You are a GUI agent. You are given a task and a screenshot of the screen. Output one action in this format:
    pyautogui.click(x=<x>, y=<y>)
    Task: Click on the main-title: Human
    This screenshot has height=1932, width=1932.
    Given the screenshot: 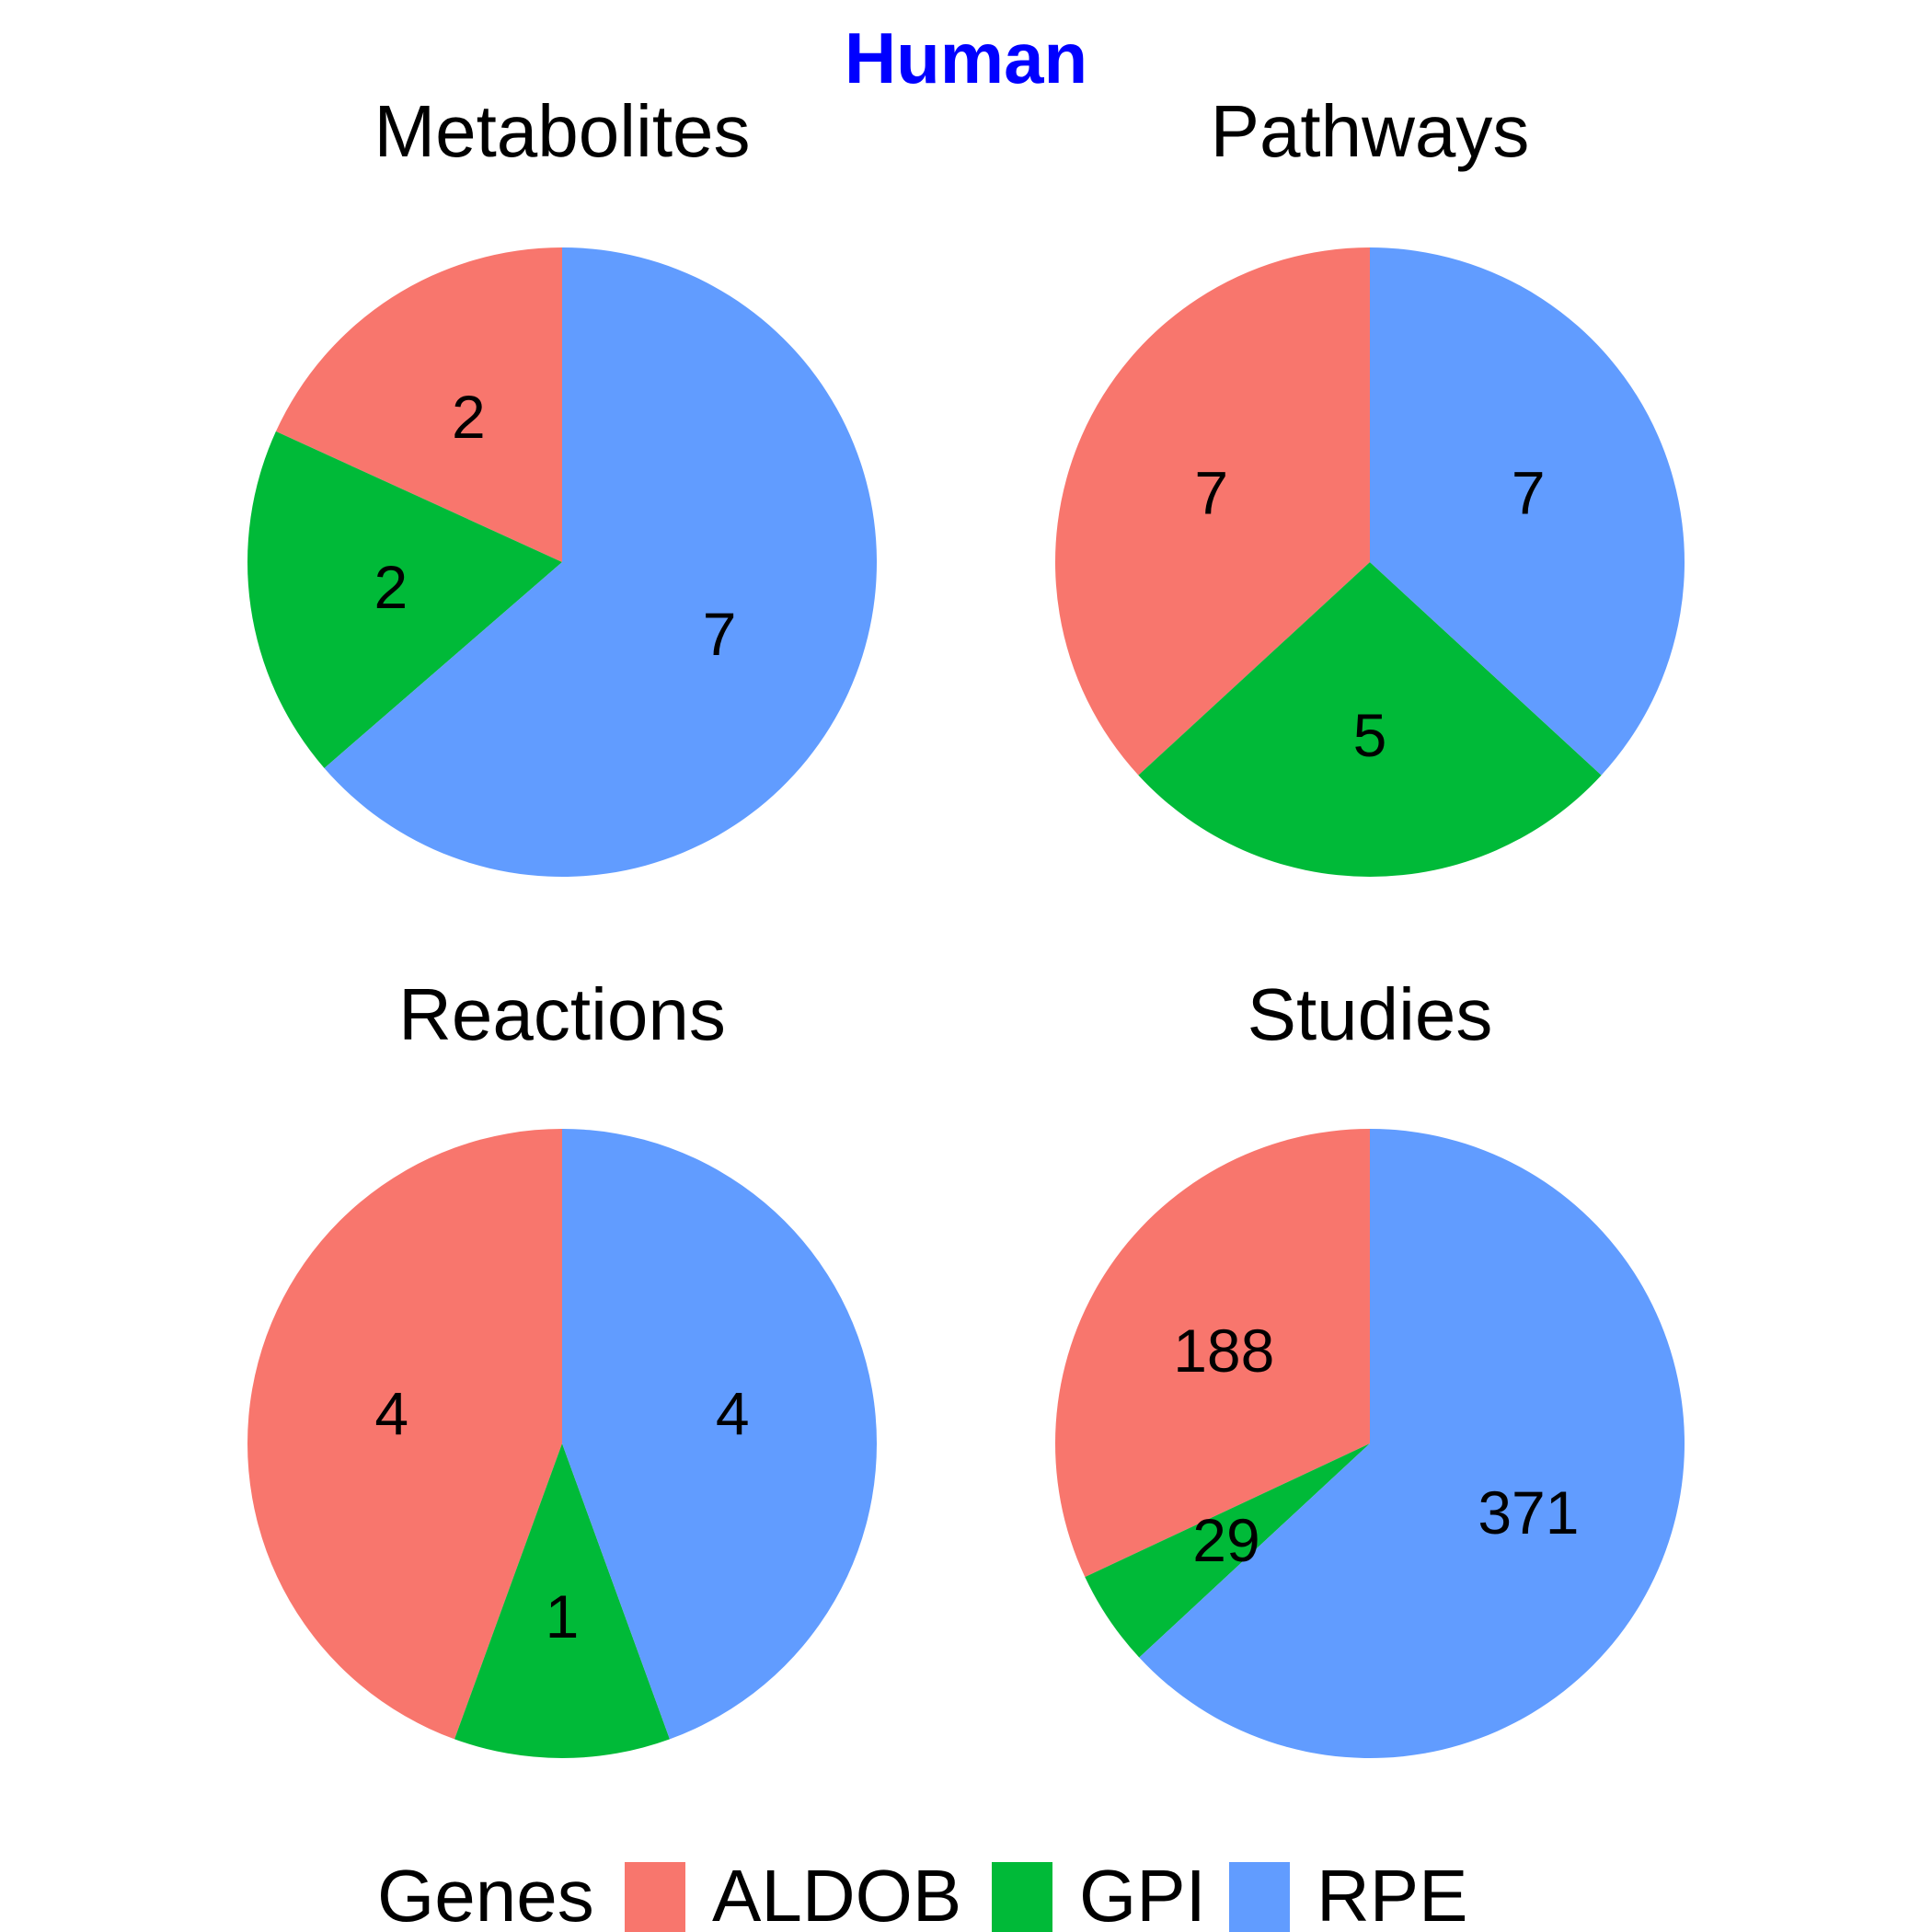 What is the action you would take?
    pyautogui.click(x=966, y=57)
    